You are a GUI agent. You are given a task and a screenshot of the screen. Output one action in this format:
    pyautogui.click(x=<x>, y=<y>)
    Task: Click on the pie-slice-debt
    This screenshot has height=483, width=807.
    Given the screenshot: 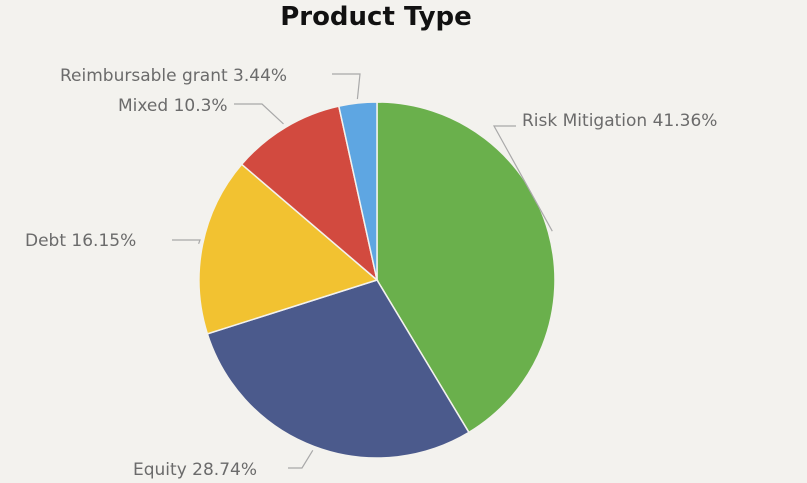 What is the action you would take?
    pyautogui.click(x=288, y=249)
    